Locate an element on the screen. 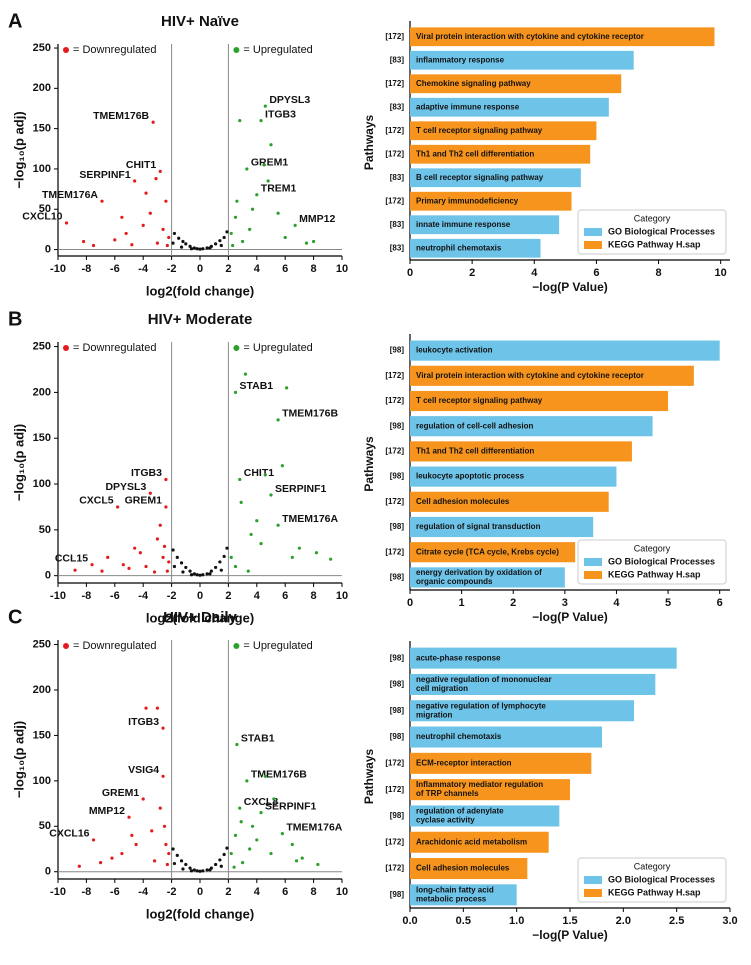  x-tick-label: 5 is located at coordinates (668, 603).